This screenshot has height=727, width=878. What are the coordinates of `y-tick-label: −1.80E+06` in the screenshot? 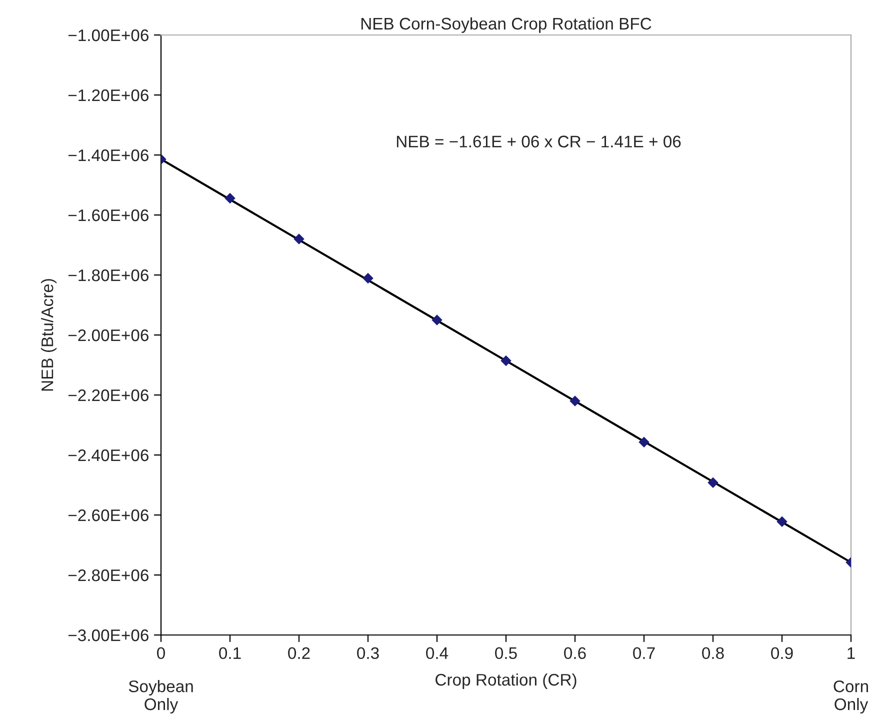 It's located at (108, 275).